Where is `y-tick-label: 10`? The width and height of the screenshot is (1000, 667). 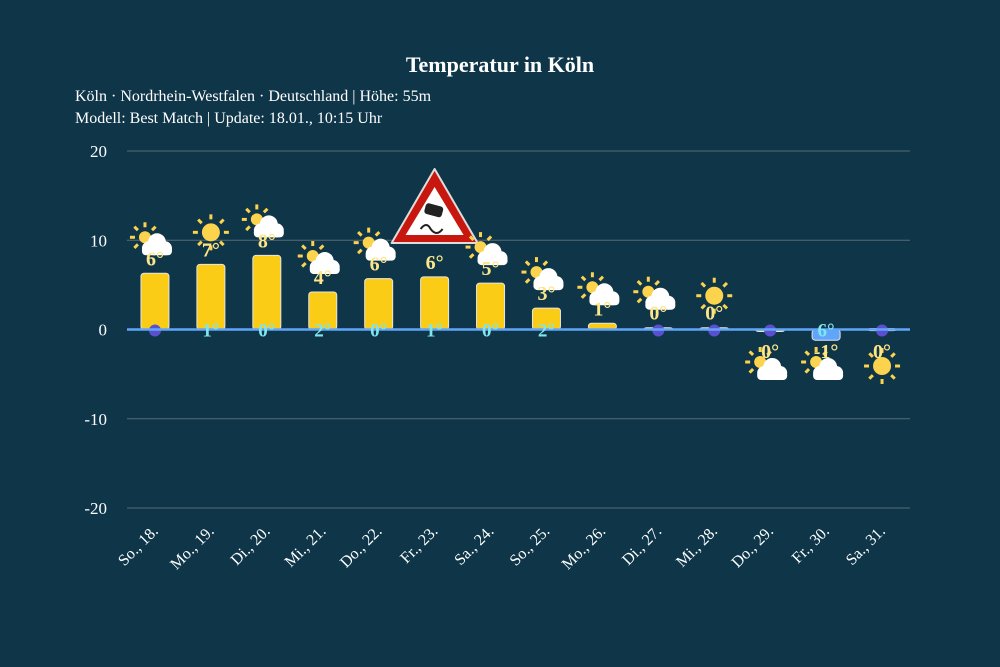
y-tick-label: 10 is located at coordinates (98, 240).